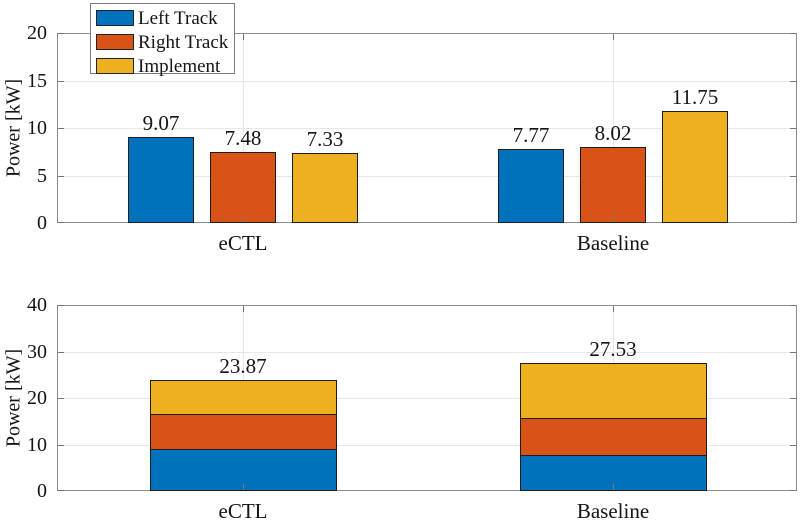  What do you see at coordinates (243, 431) in the screenshot?
I see `stack-segment-right-track-ectl` at bounding box center [243, 431].